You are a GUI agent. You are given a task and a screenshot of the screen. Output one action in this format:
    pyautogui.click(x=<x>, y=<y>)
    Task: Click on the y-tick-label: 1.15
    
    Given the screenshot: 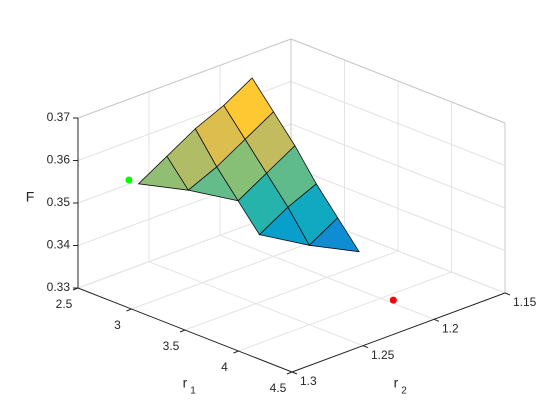 What is the action you would take?
    pyautogui.click(x=525, y=302)
    